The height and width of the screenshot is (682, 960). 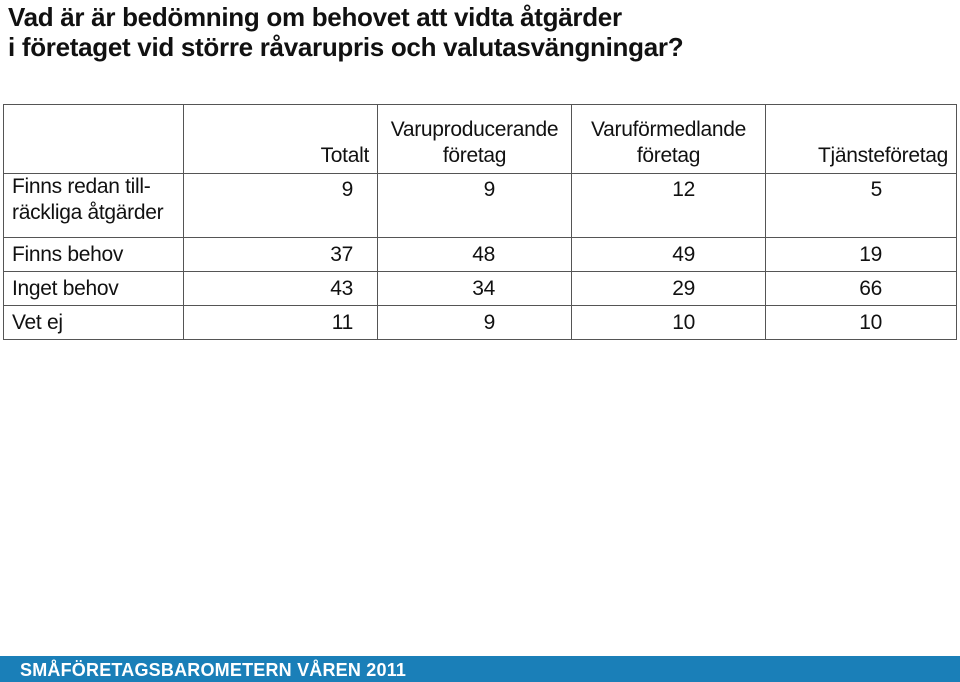 What do you see at coordinates (861, 139) in the screenshot?
I see `header-tjansteforetag: Tjänsteföretag` at bounding box center [861, 139].